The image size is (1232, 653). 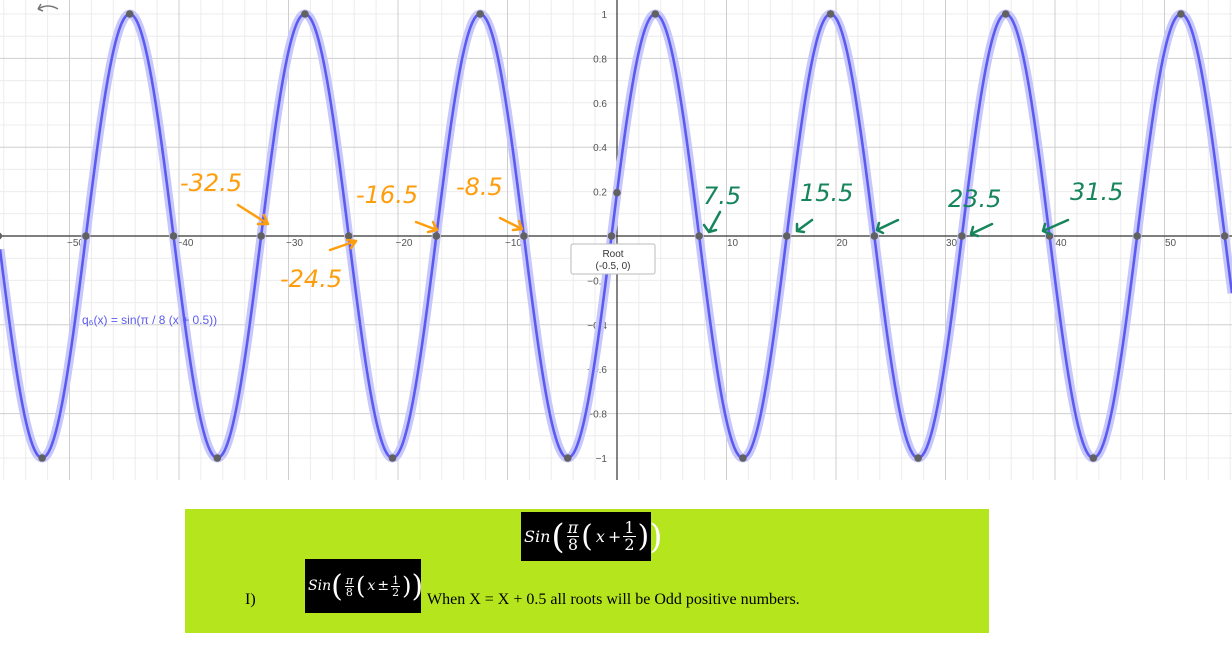 I want to click on x-tick-label: 50, so click(x=1171, y=243).